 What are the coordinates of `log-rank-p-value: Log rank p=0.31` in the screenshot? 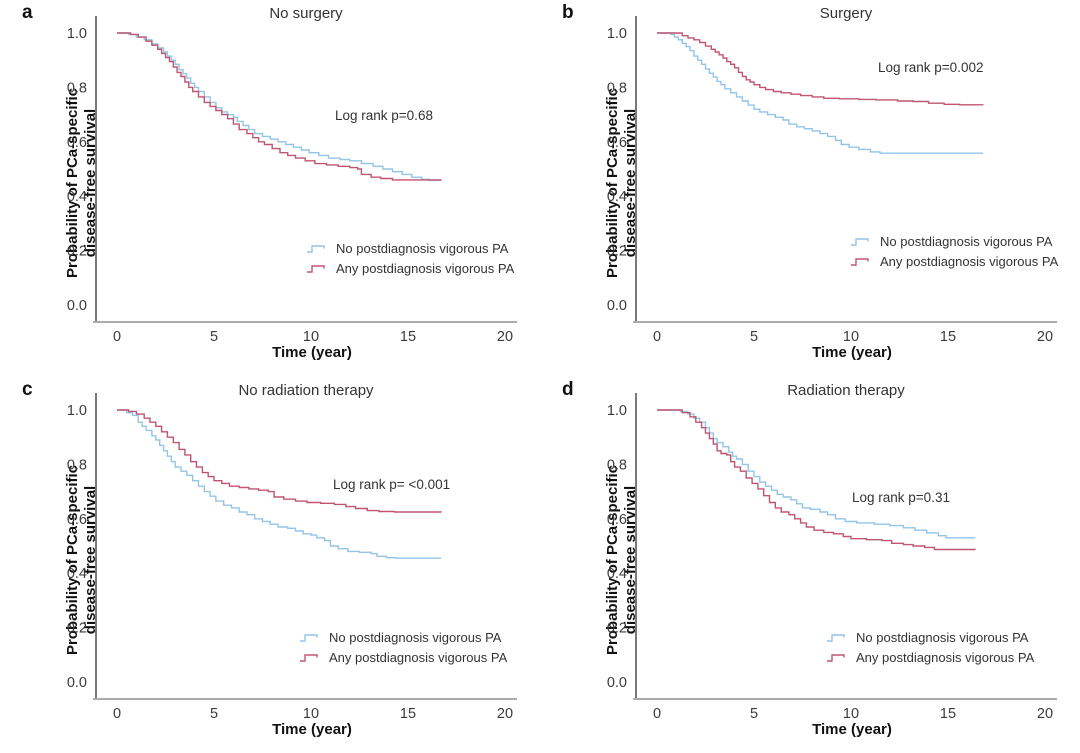 It's located at (901, 497).